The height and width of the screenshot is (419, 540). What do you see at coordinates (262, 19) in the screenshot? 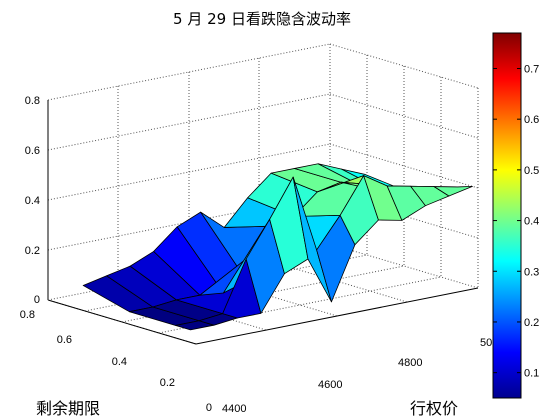
I see `chart-title: 5 月 29 日看跌隐含波动率` at bounding box center [262, 19].